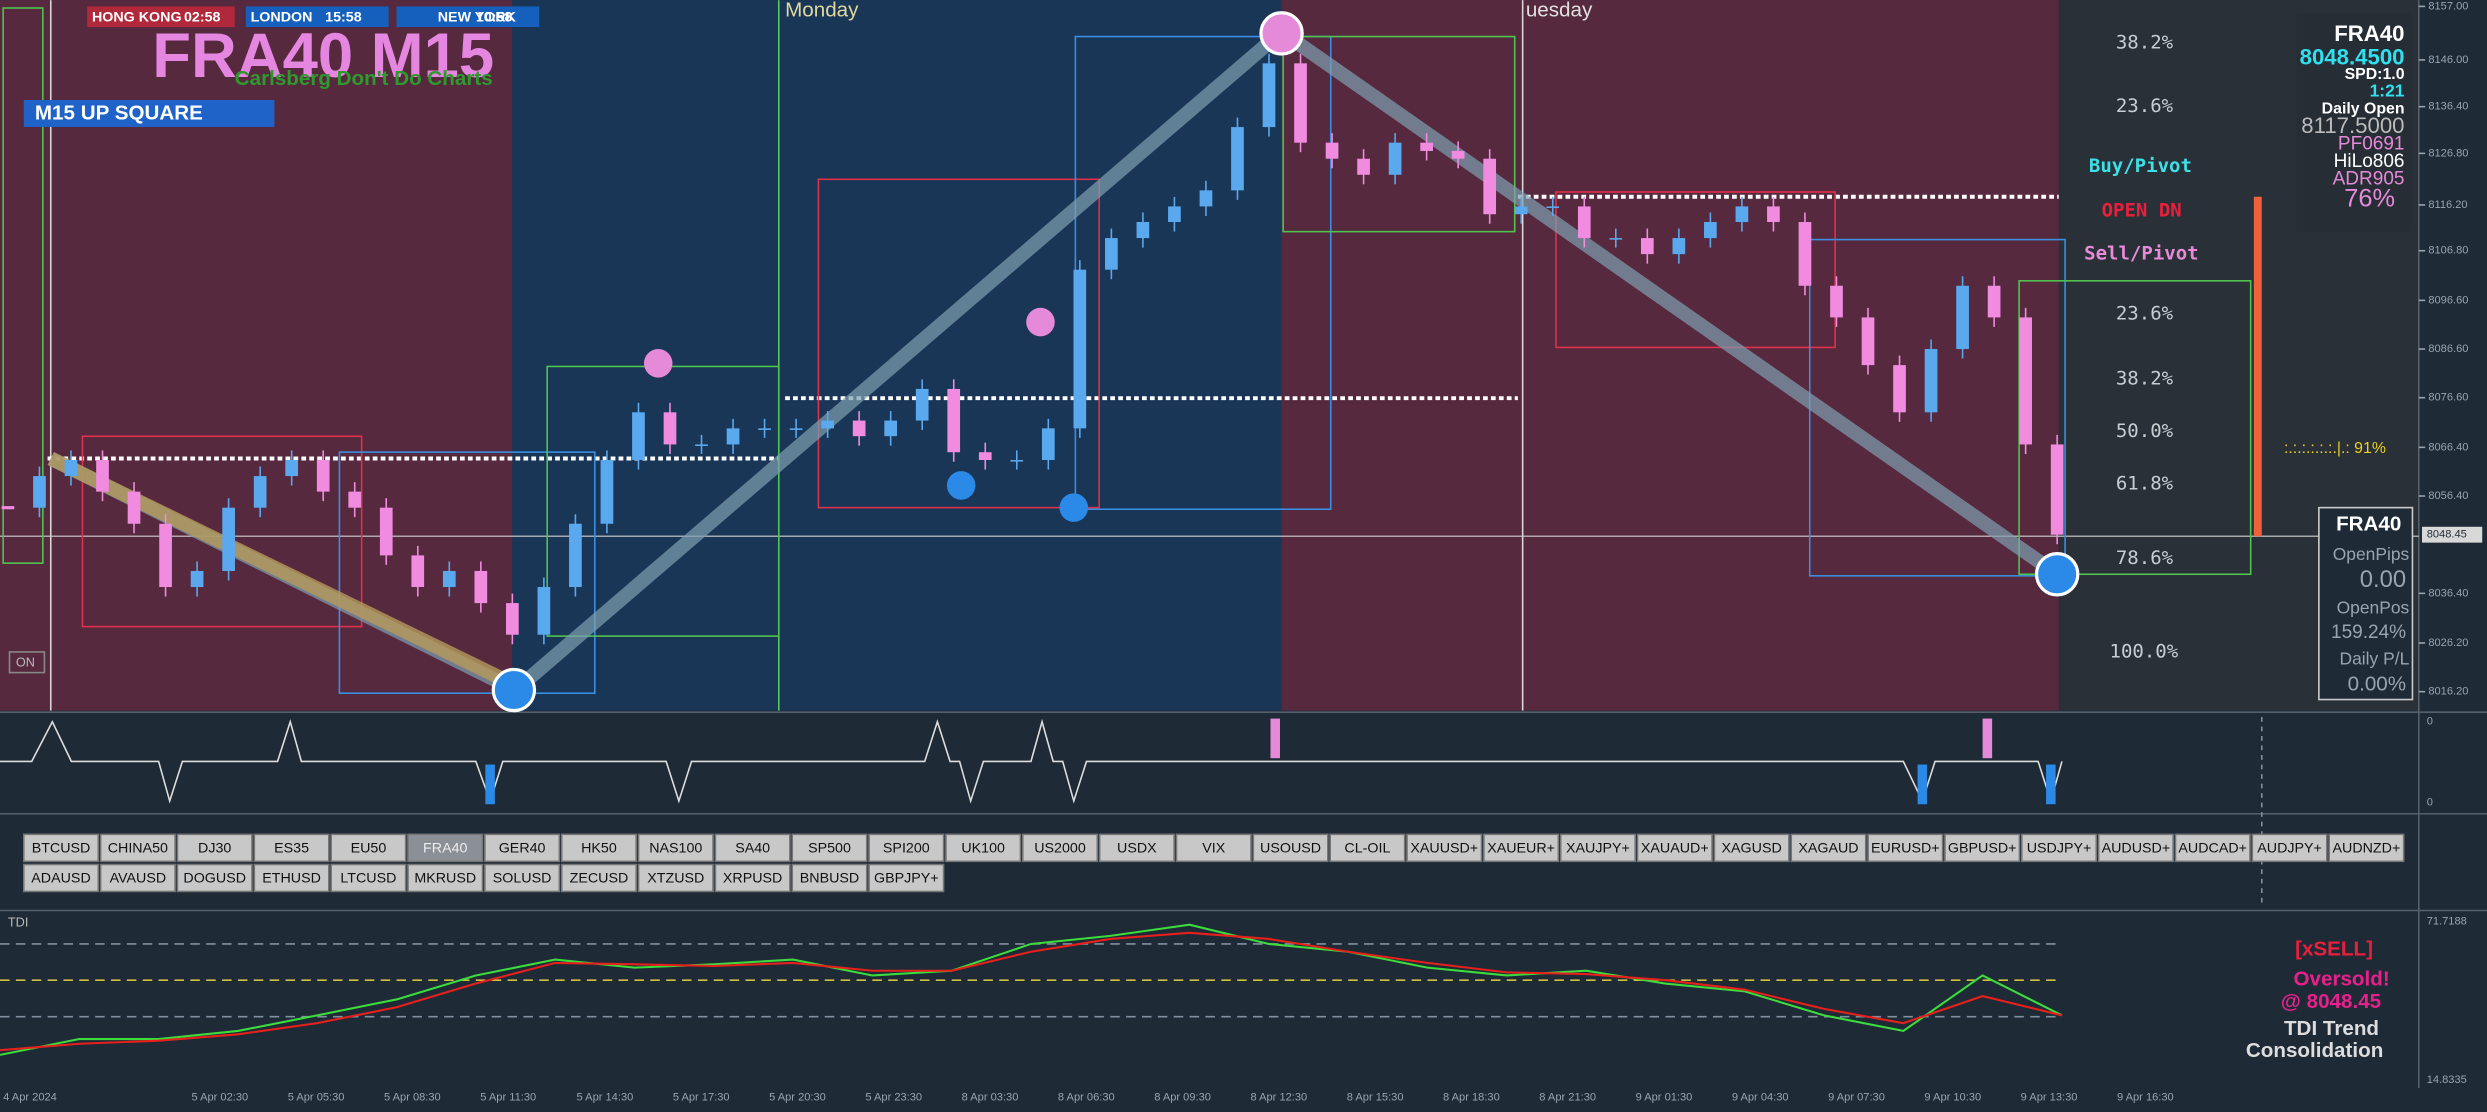  I want to click on symbol-button-label: USDX, so click(1137, 848).